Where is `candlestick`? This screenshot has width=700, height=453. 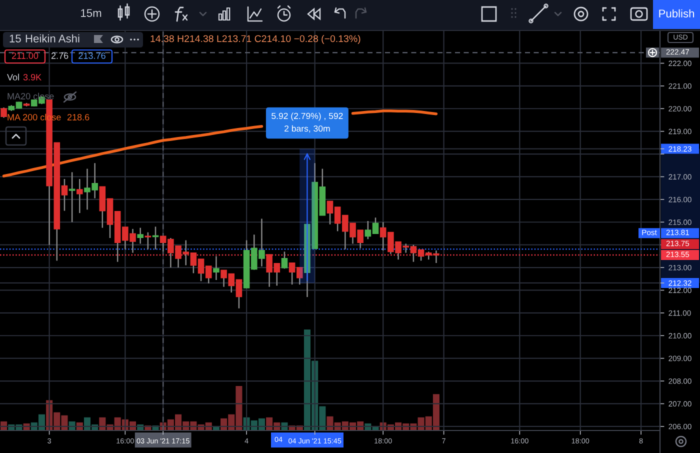
candlestick is located at coordinates (3, 112).